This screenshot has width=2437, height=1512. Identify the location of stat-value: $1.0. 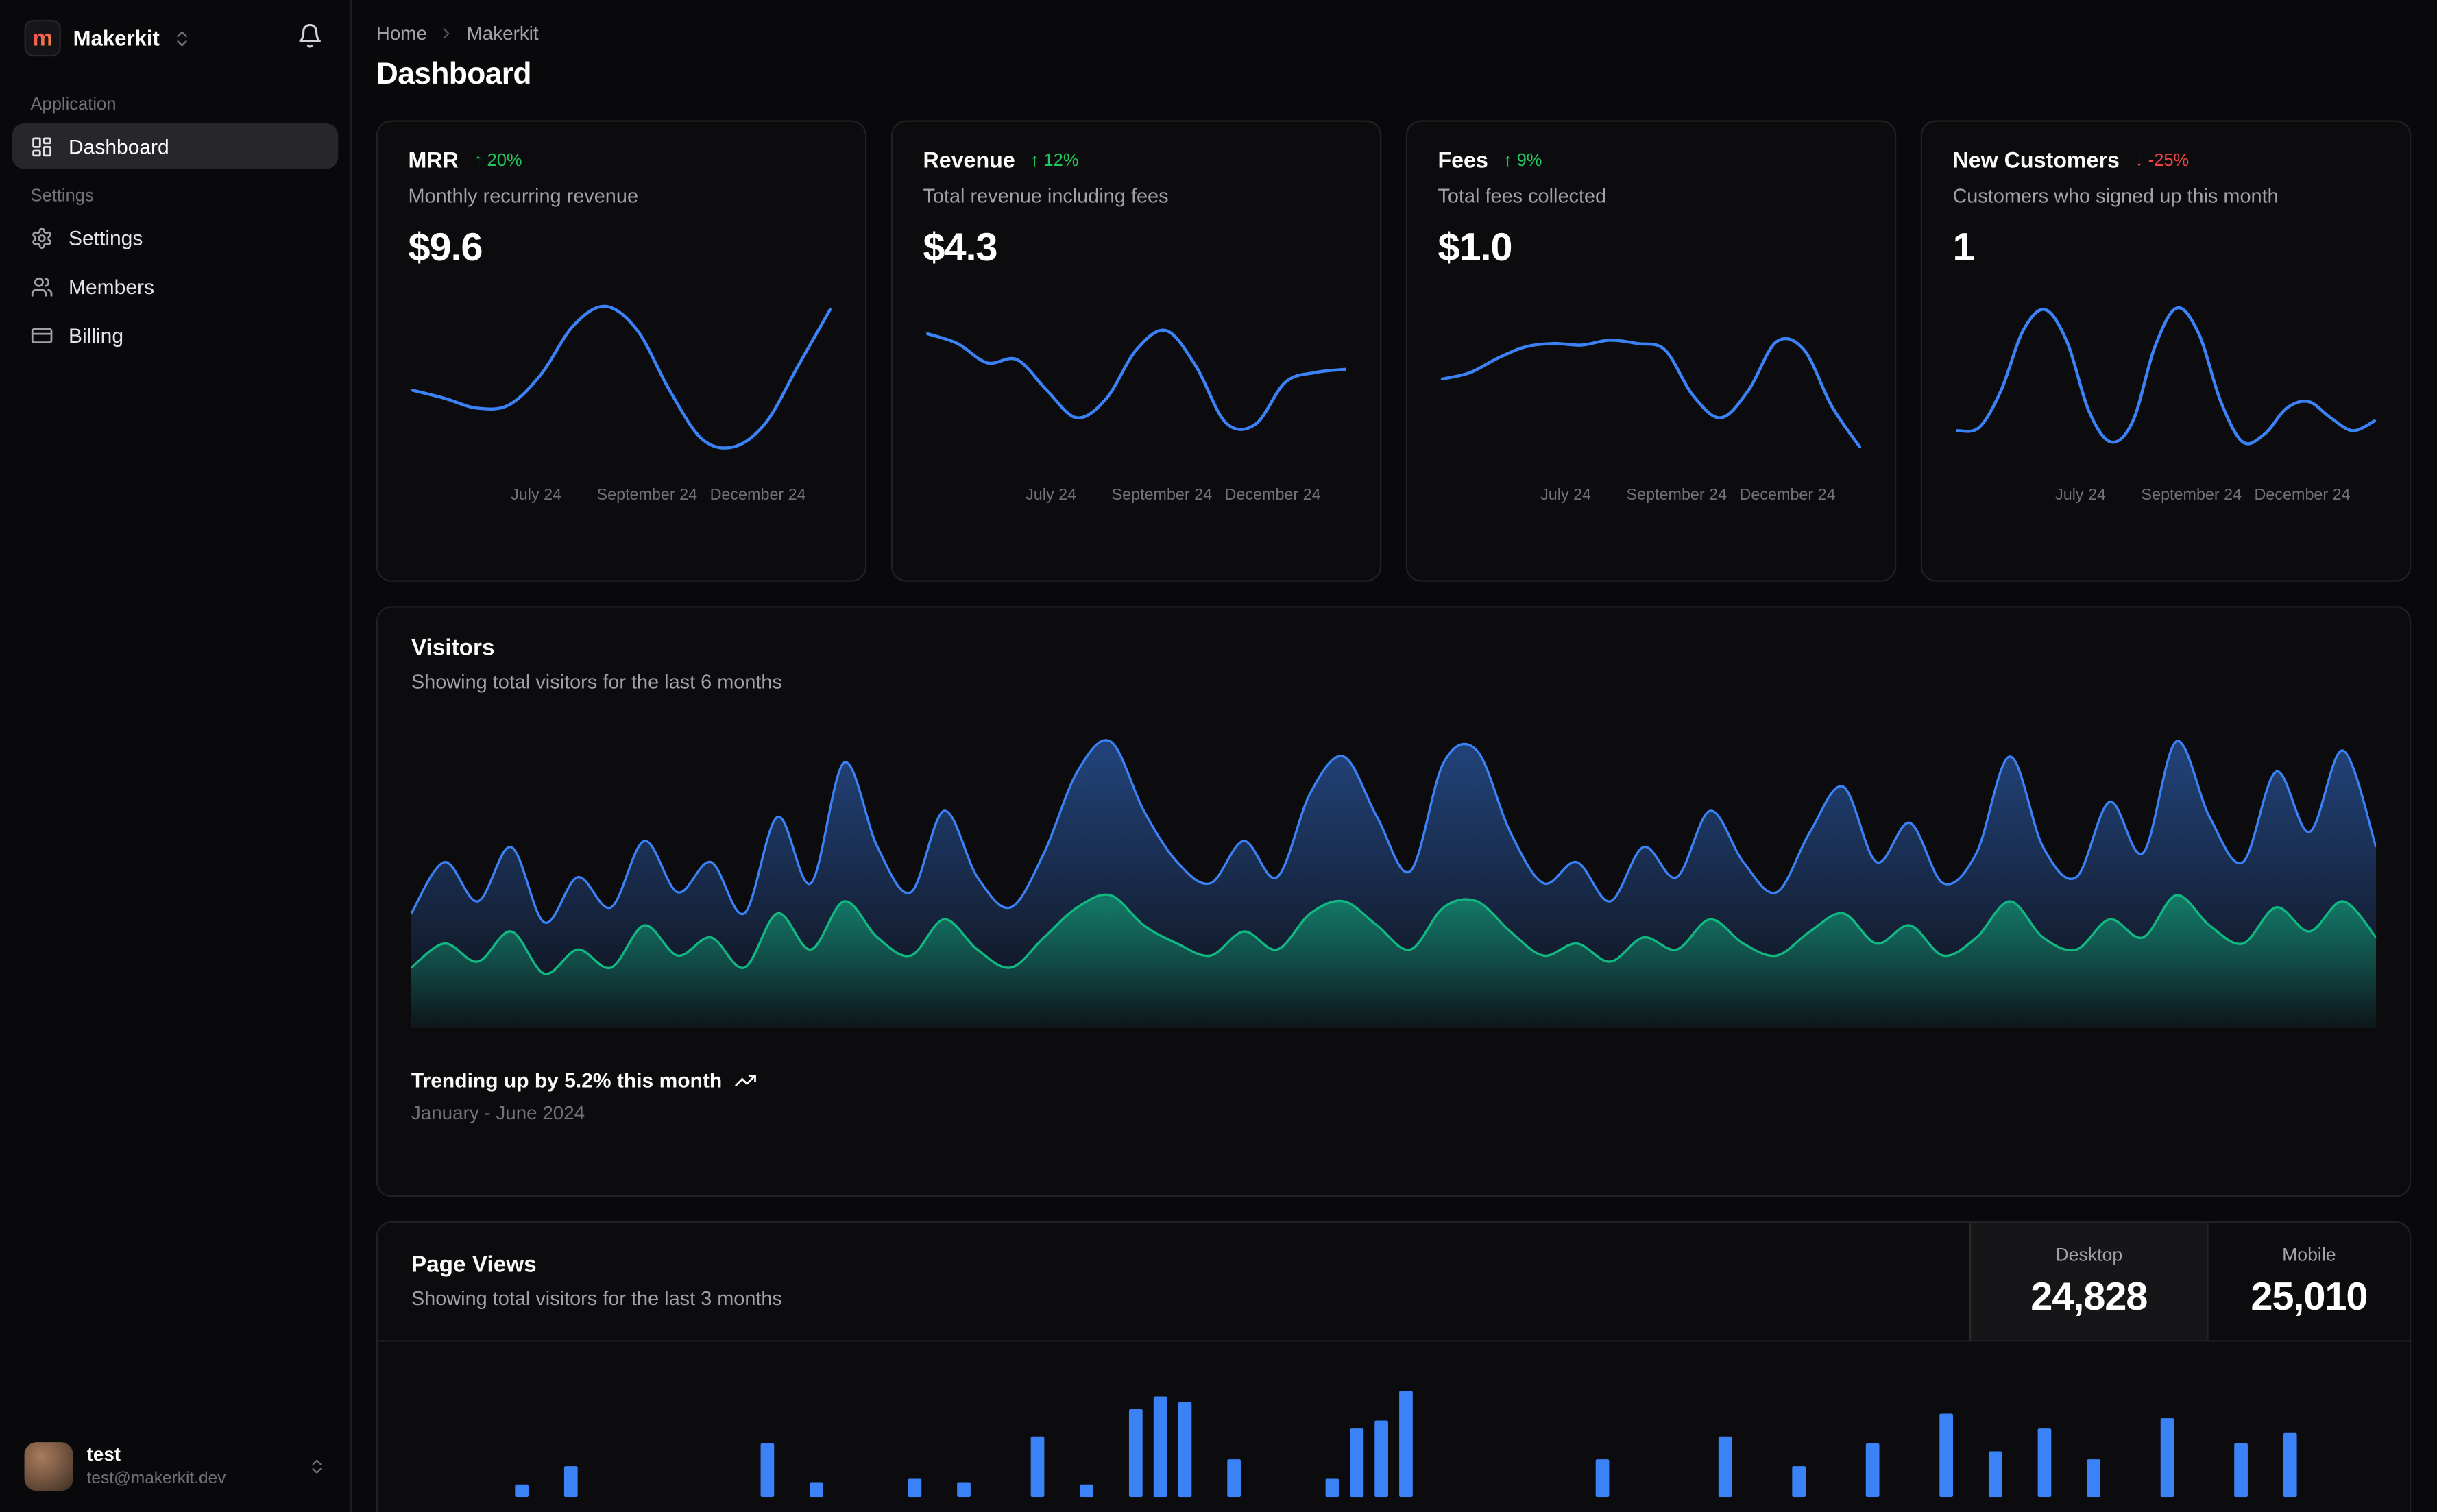
(1475, 247).